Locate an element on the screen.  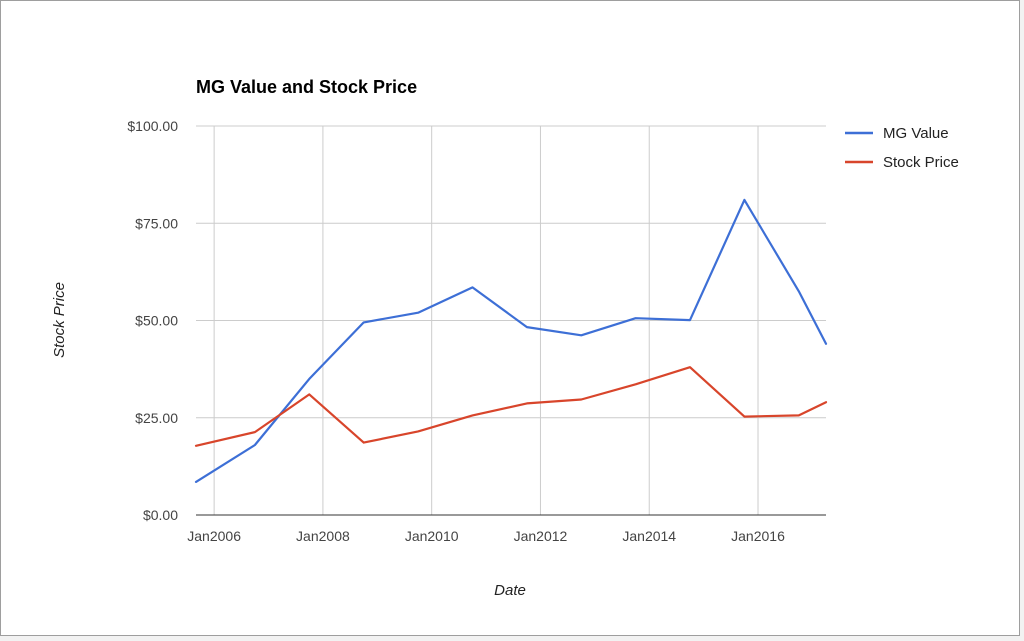
y-tick-labels: $0.00 $25.00 $50.00 $75.00 $100.00 is located at coordinates (152, 320).